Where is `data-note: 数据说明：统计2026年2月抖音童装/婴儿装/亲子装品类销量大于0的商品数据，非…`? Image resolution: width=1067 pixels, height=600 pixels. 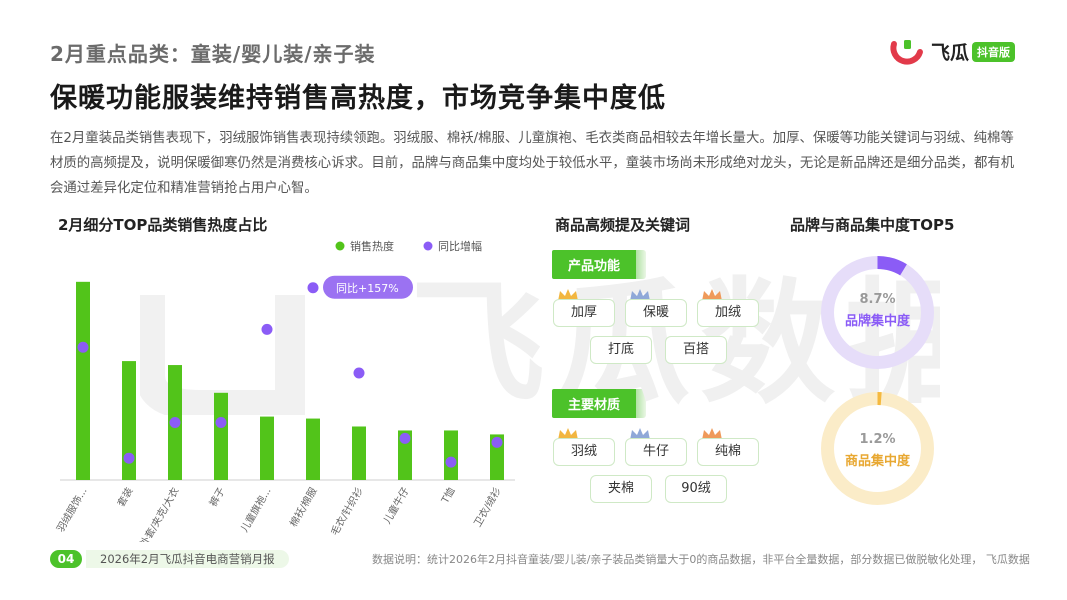 data-note: 数据说明：统计2026年2月抖音童装/婴儿装/亲子装品类销量大于0的商品数据，非… is located at coordinates (701, 559).